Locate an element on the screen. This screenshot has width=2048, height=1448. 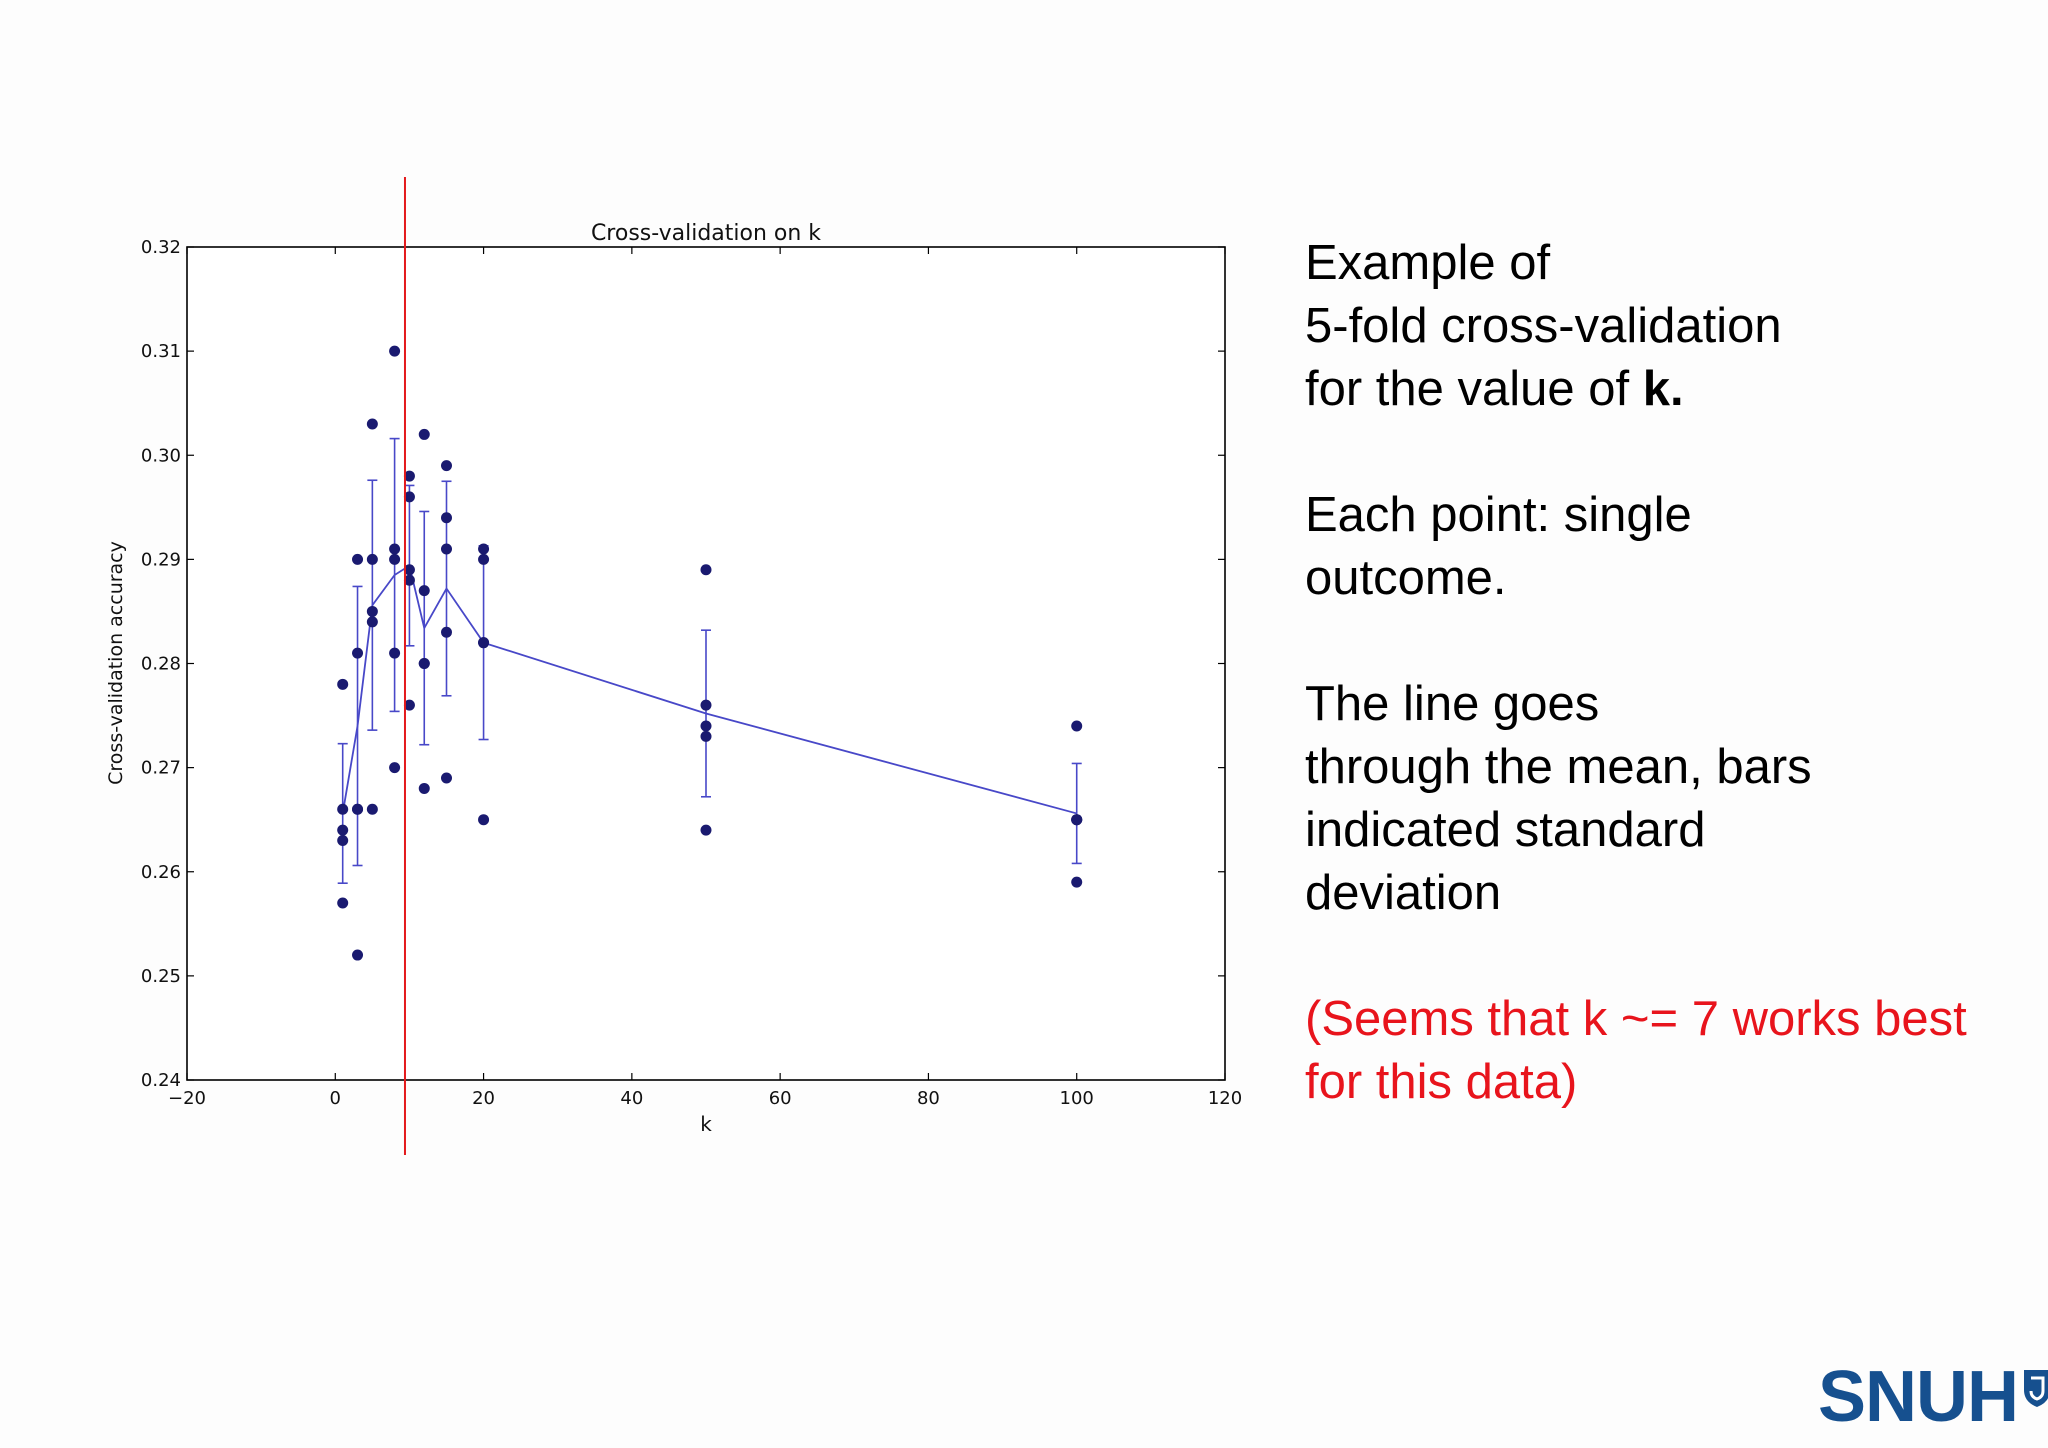
mean-line-layer is located at coordinates (709, 689).